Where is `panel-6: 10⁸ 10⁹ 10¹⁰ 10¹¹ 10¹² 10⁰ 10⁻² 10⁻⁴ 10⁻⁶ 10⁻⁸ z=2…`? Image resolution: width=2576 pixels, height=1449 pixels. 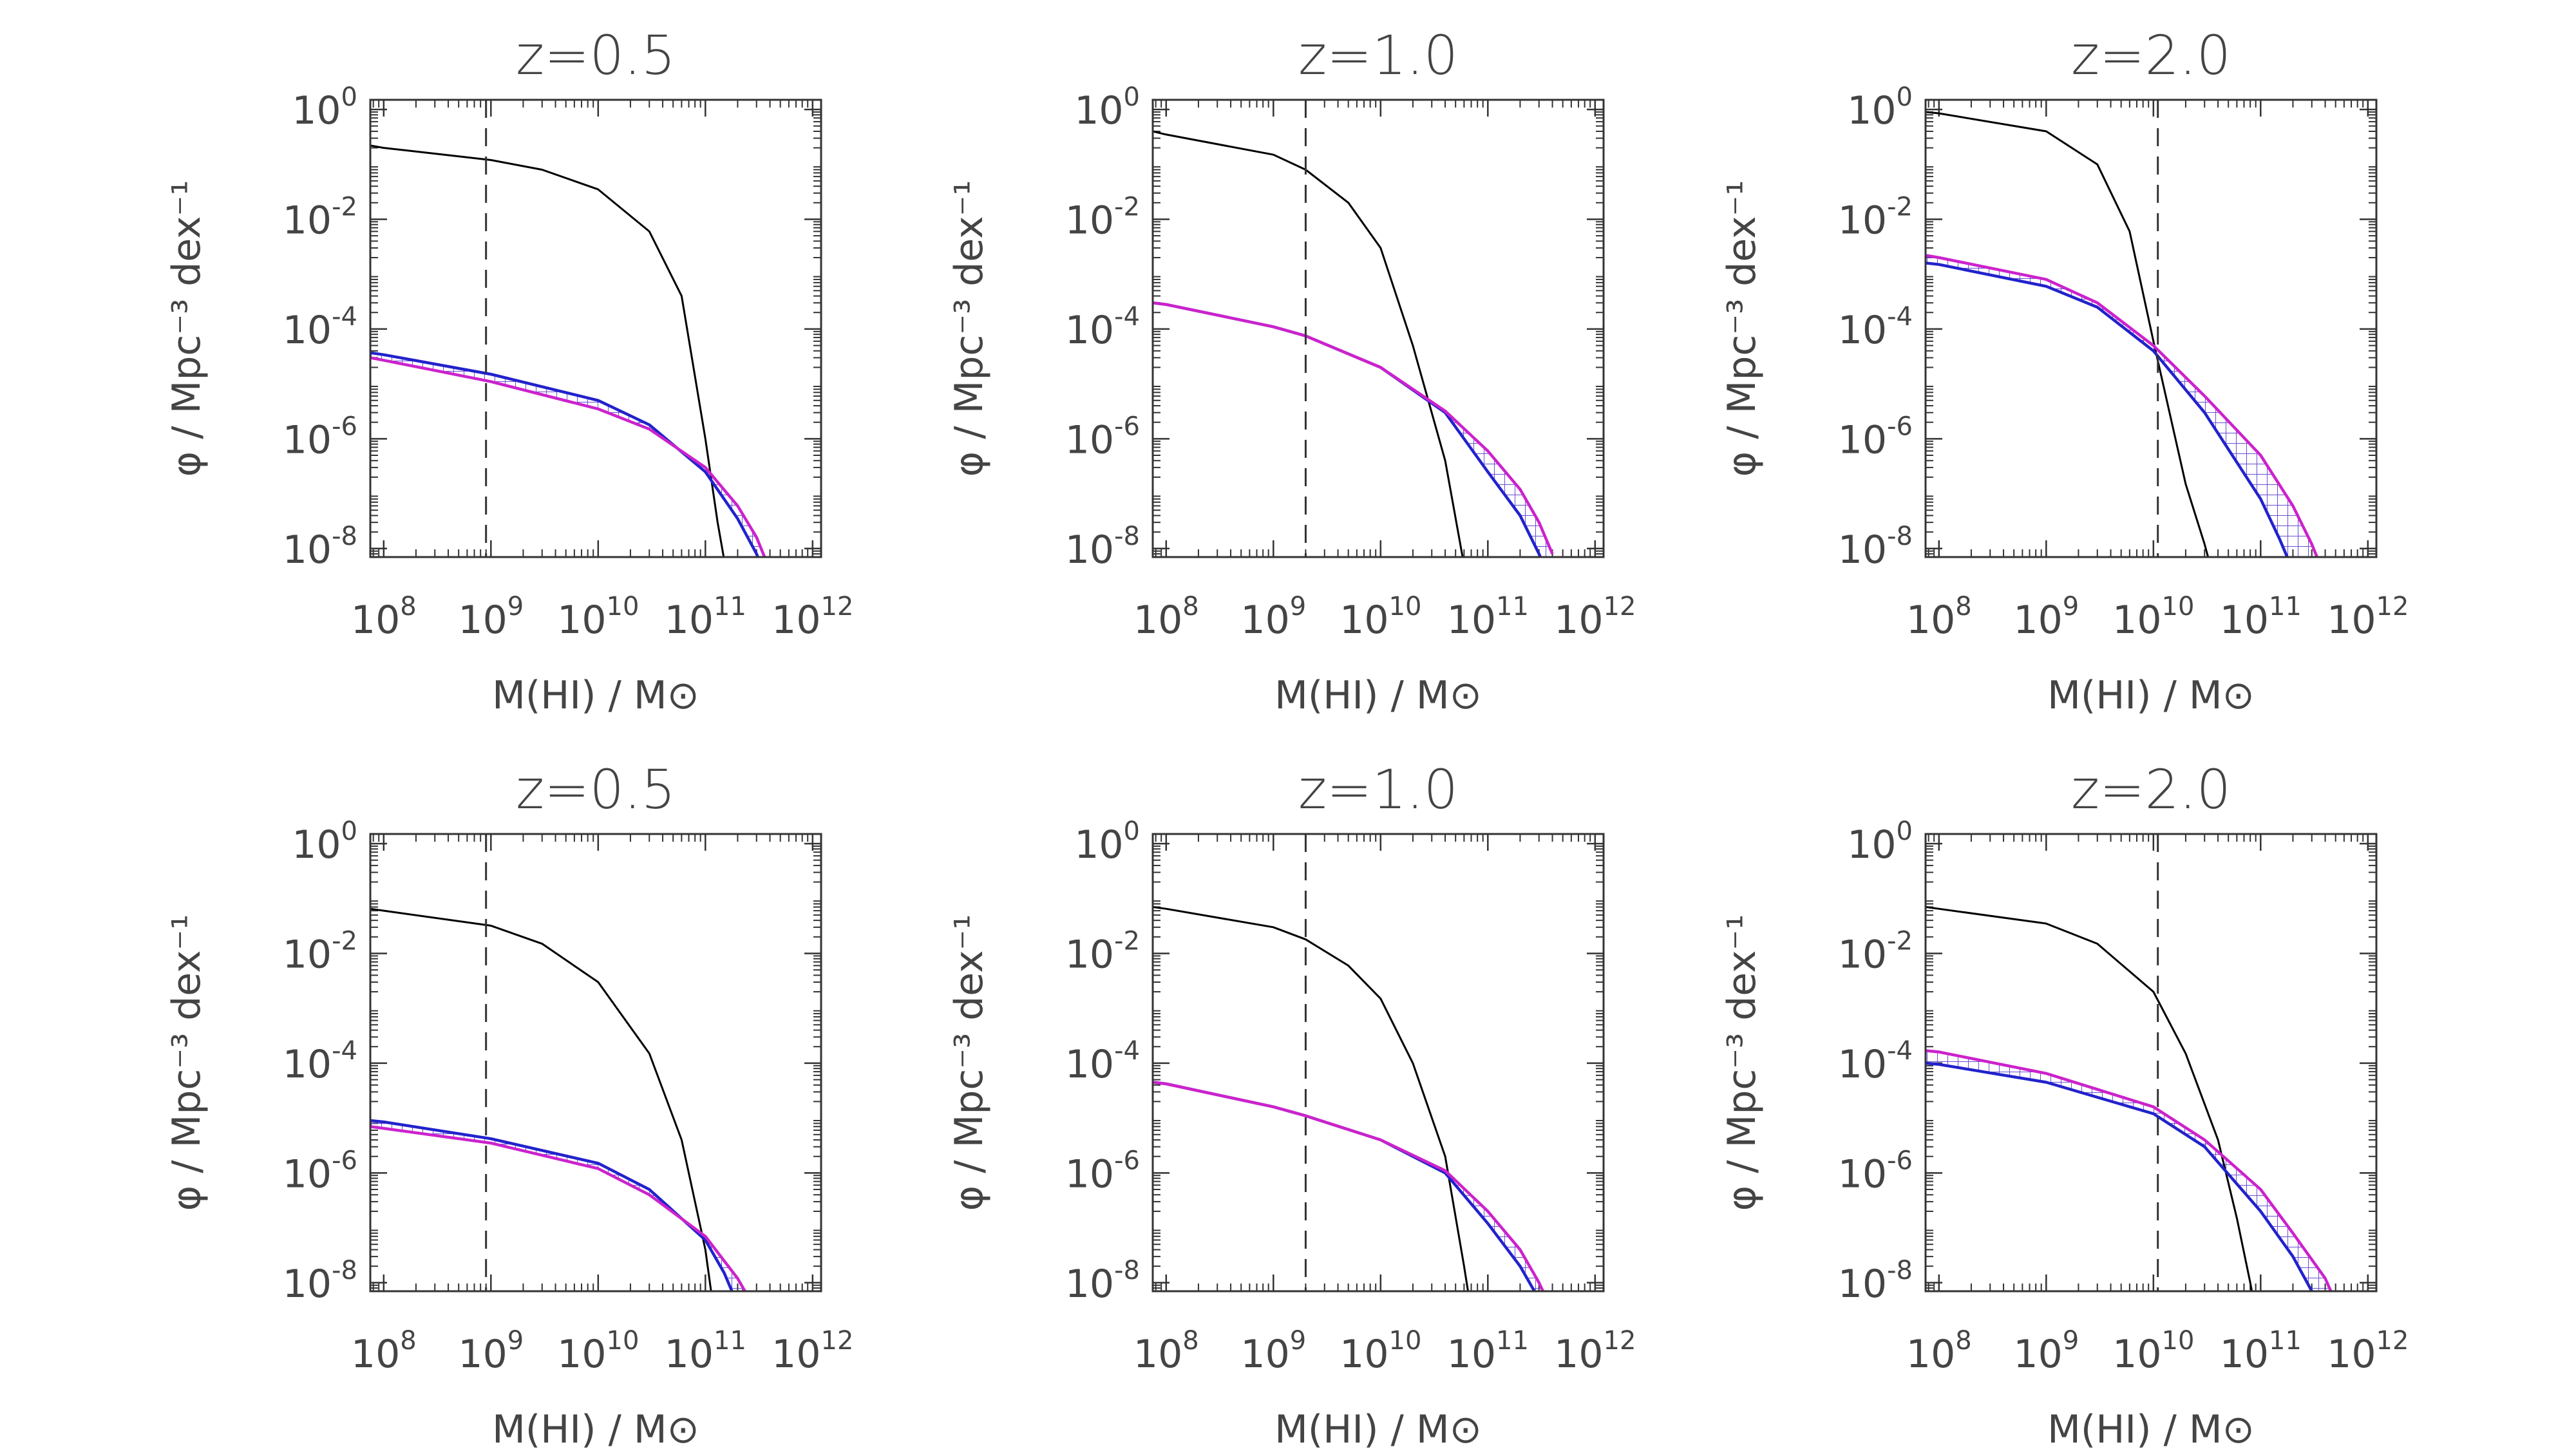
panel-6: 10⁸ 10⁹ 10¹⁰ 10¹¹ 10¹² 10⁰ 10⁻² 10⁻⁴ 10⁻⁶ 10⁻⁸ z=2… is located at coordinates (2064, 1103).